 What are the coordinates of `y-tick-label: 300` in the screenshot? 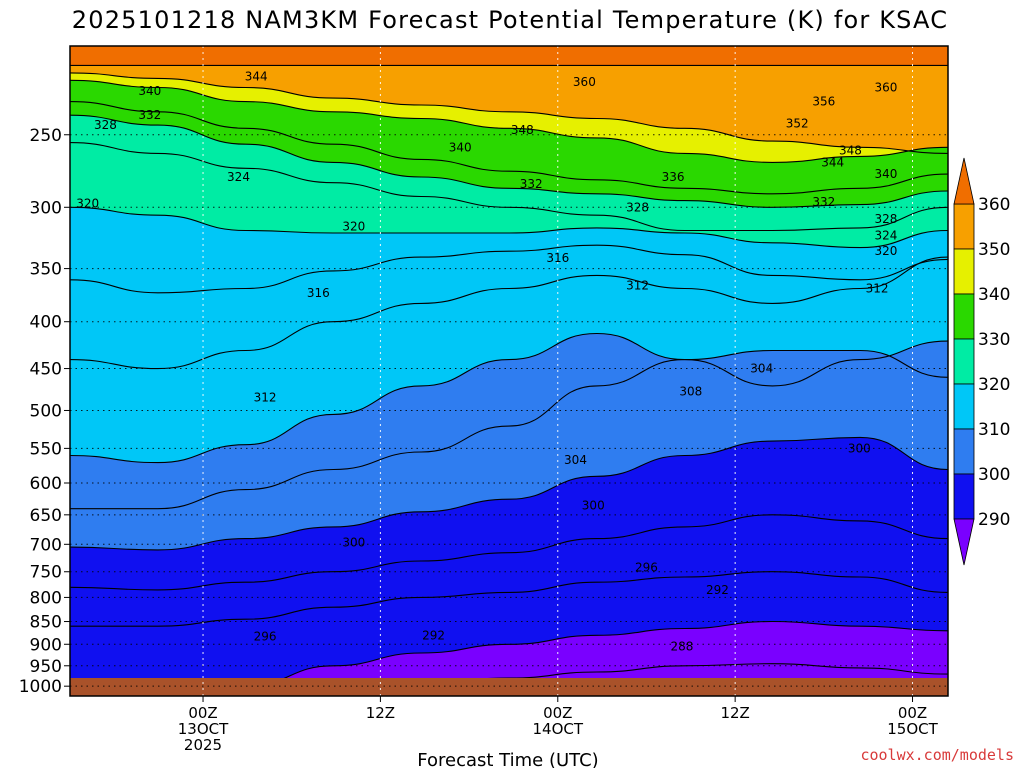 It's located at (46, 208).